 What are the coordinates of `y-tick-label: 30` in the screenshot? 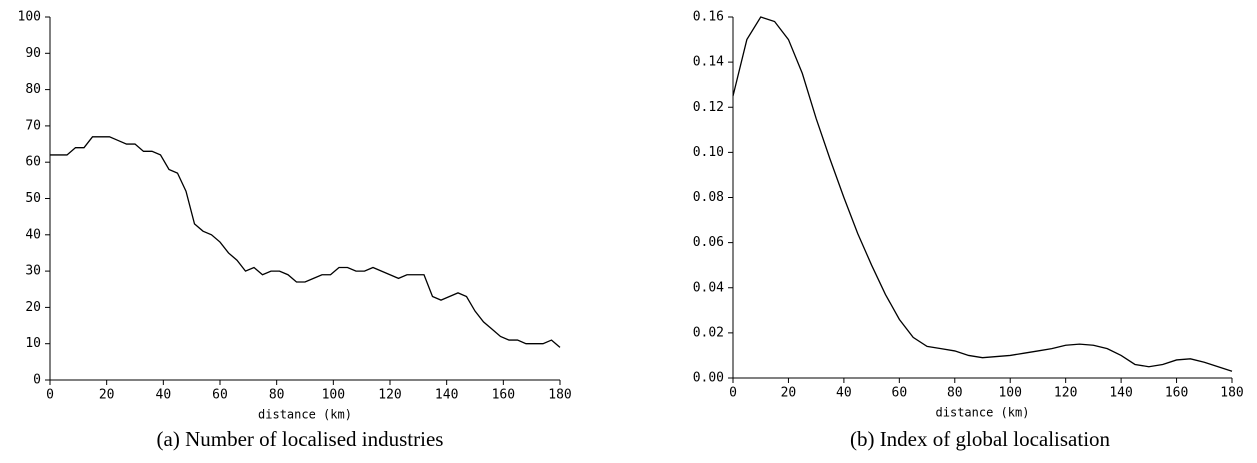 It's located at (33, 271).